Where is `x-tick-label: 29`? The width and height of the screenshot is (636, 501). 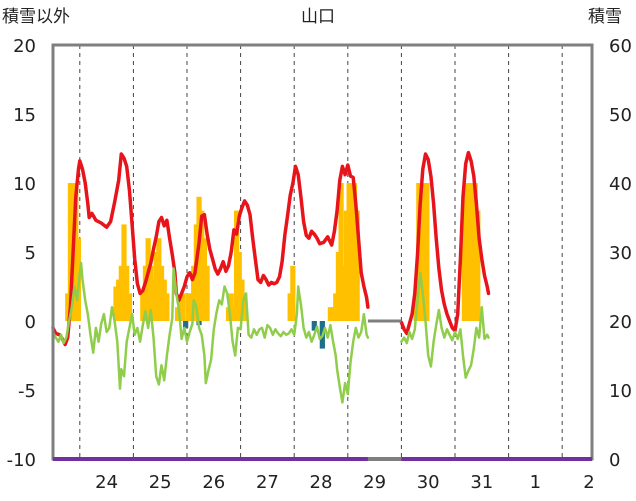 x-tick-label: 29 is located at coordinates (374, 482).